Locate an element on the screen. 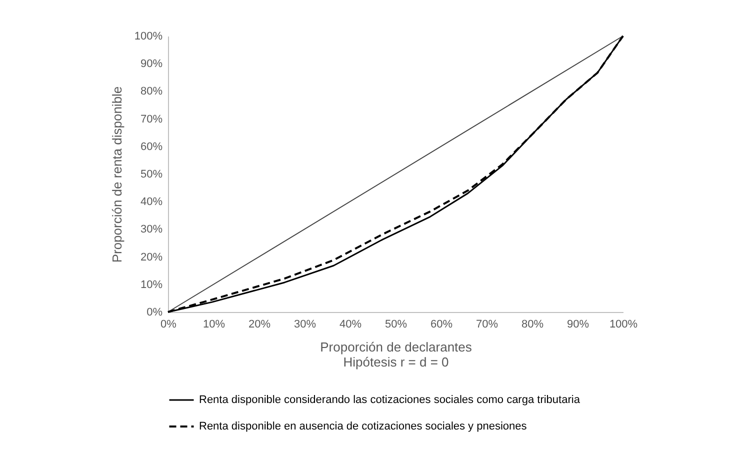 The image size is (749, 473). y-tick-label: 40% is located at coordinates (151, 202).